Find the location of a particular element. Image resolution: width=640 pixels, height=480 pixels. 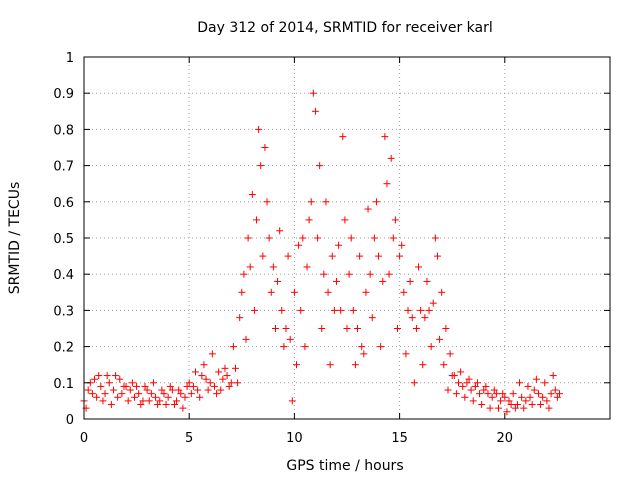

y-axis-label: SRMTID / TECUs is located at coordinates (15, 238).